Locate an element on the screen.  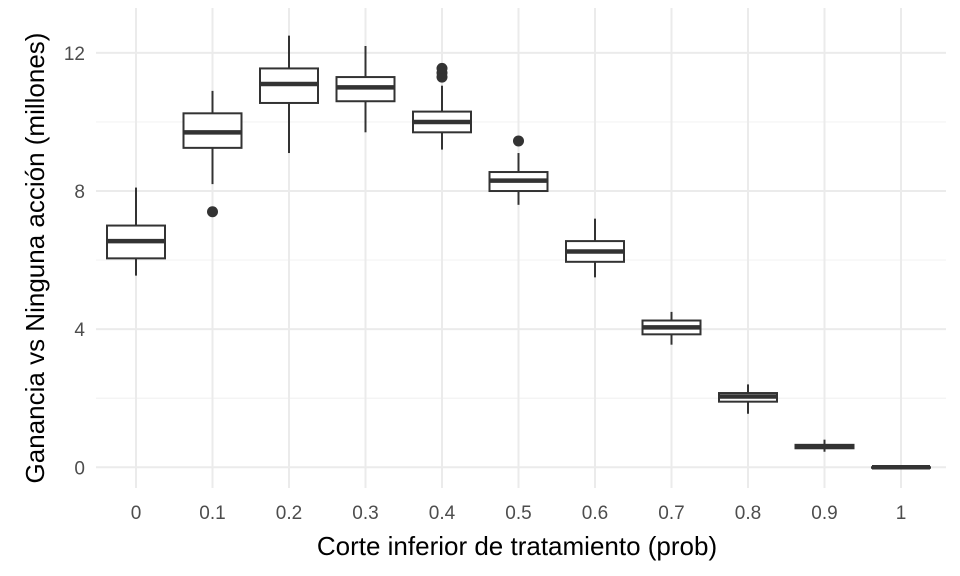
box-0.4 is located at coordinates (442, 106).